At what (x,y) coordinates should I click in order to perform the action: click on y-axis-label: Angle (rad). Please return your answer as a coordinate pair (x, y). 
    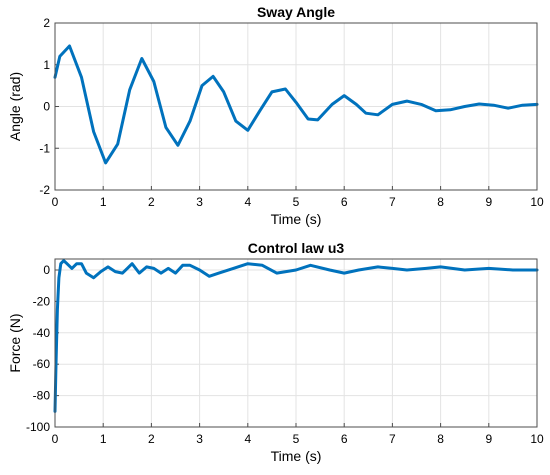
    Looking at the image, I should click on (15, 106).